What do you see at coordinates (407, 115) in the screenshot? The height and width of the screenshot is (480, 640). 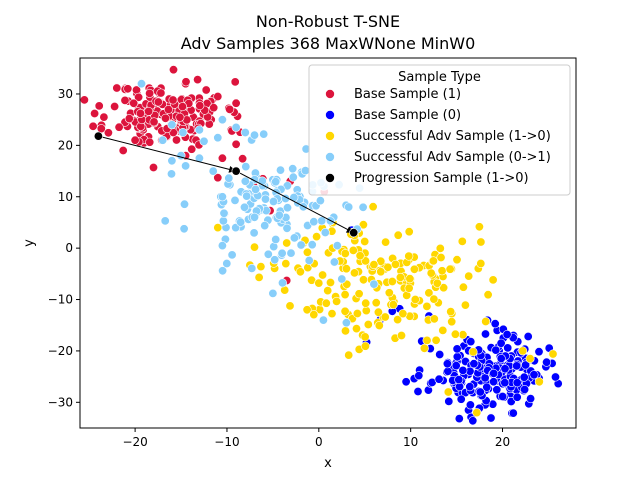 I see `legend-label: Base Sample (0)` at bounding box center [407, 115].